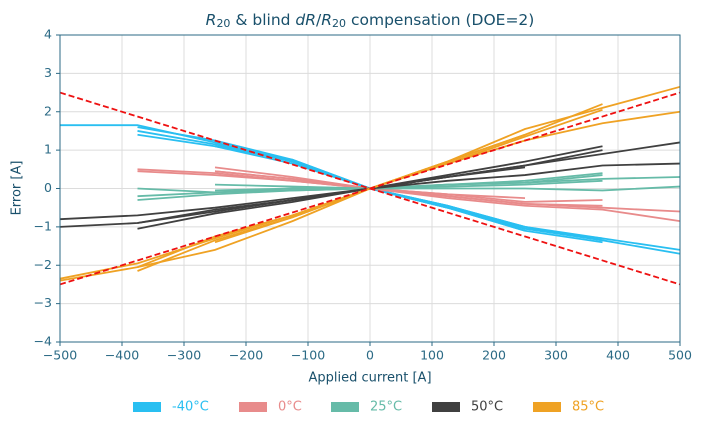 This screenshot has width=702, height=434. Describe the element at coordinates (43, 341) in the screenshot. I see `y-tick-label: −4` at that location.